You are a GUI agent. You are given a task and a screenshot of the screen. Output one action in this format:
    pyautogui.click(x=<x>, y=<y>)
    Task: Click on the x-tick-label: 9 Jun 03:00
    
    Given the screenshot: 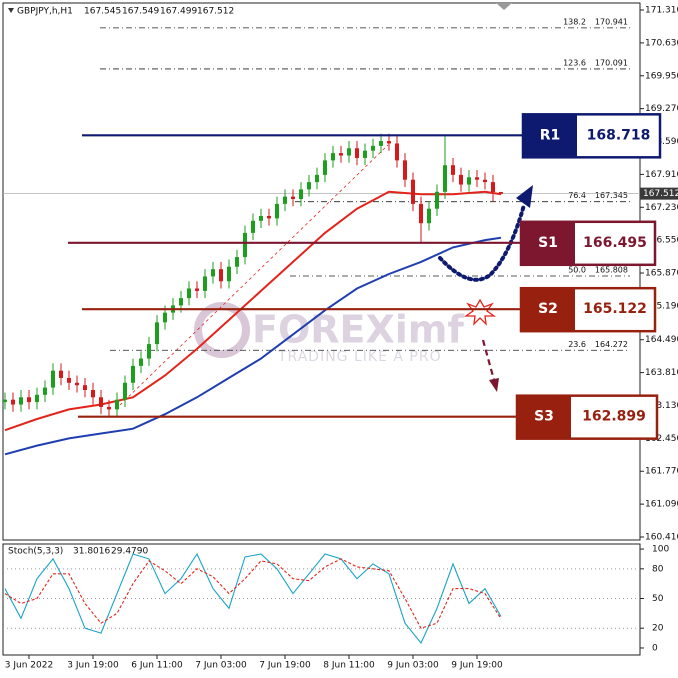 What is the action you would take?
    pyautogui.click(x=413, y=666)
    